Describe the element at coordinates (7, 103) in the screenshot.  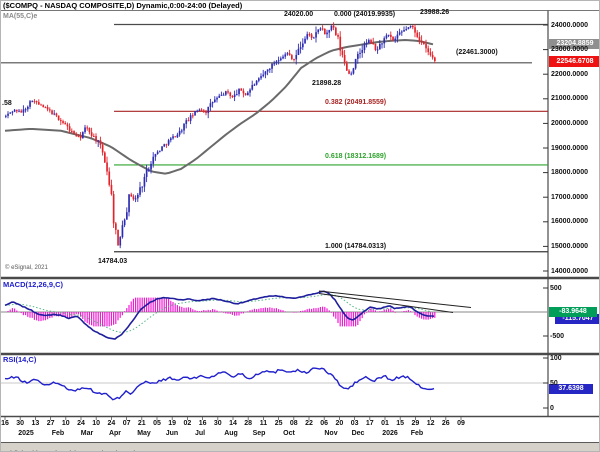
I see `truncated-pivot-label: .58` at that location.